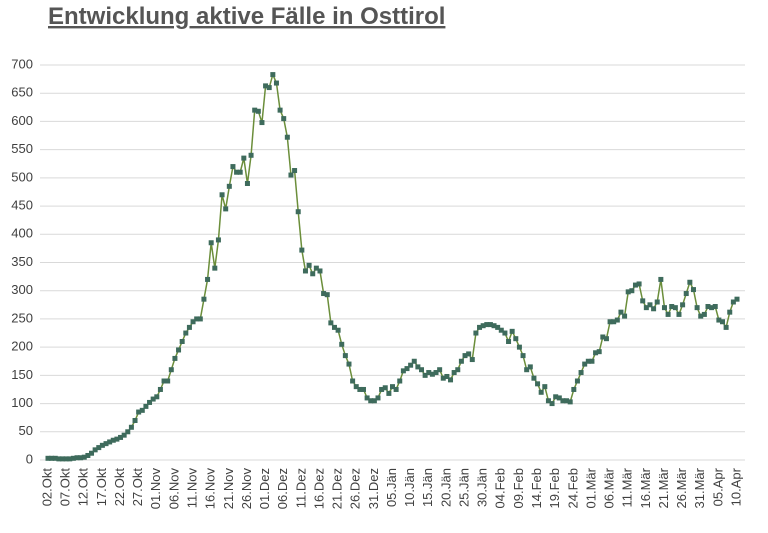 The image size is (768, 533). What do you see at coordinates (22, 402) in the screenshot?
I see `y-tick-label: 100` at bounding box center [22, 402].